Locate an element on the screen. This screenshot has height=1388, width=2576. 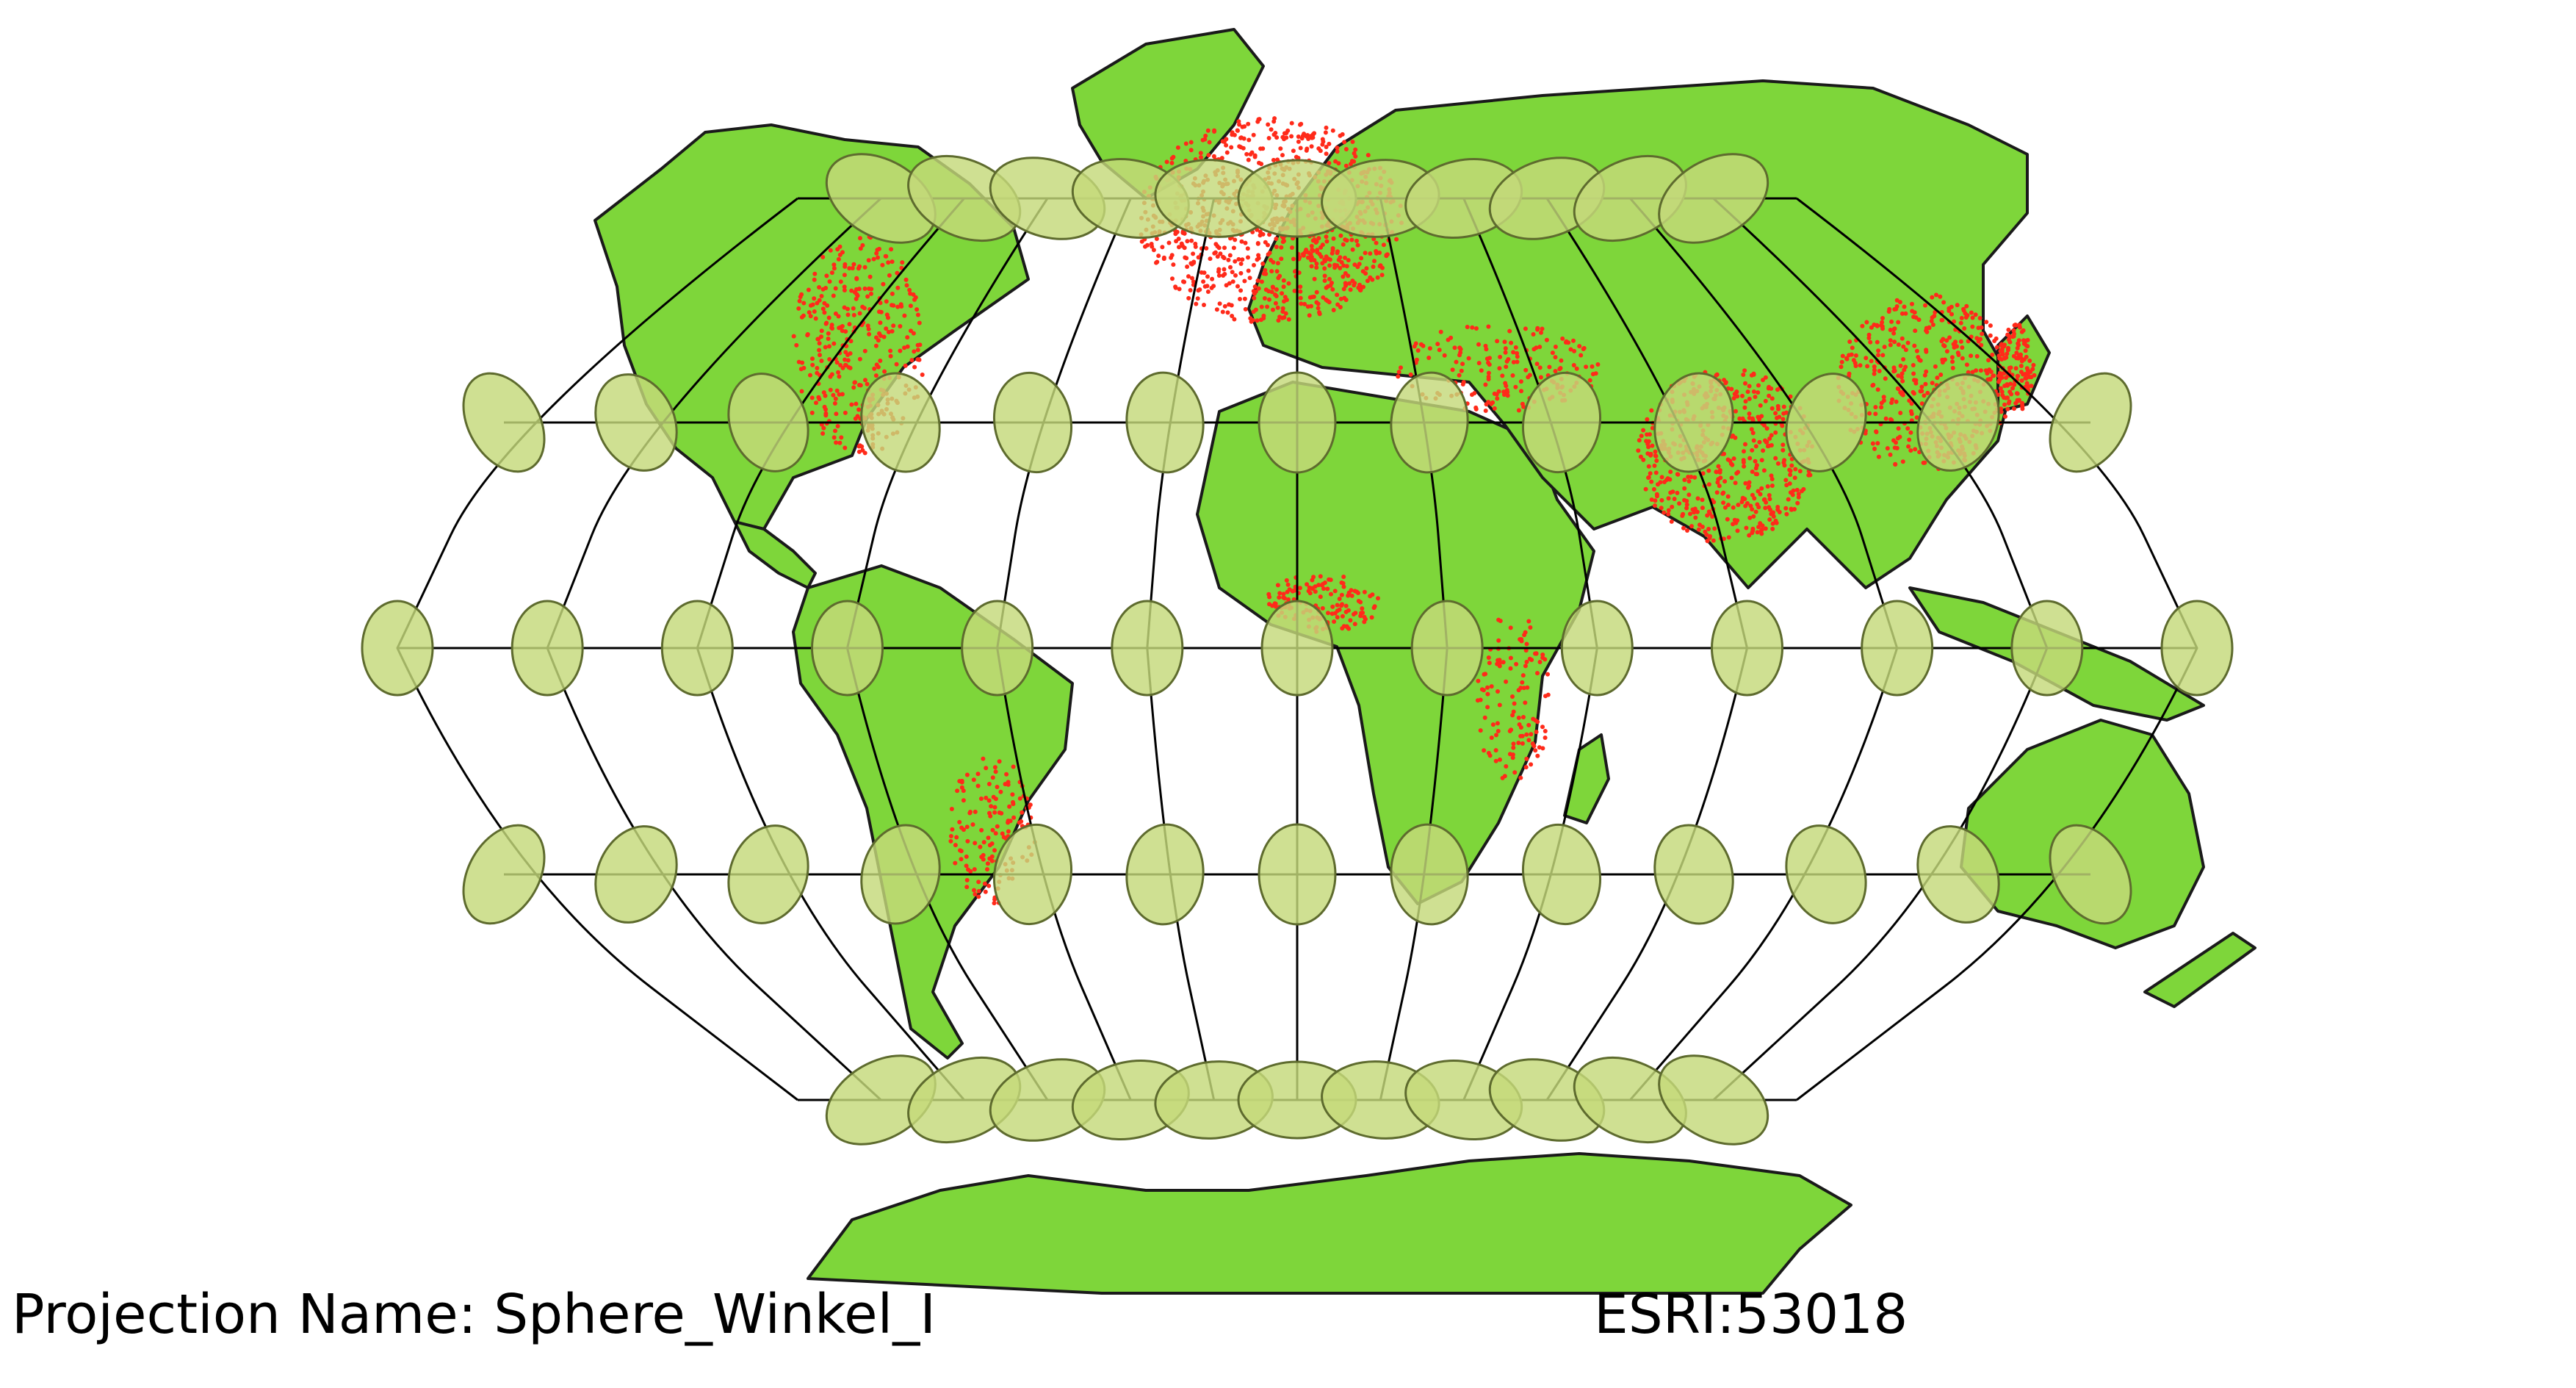
population-cluster-brazil-coast is located at coordinates (992, 831).